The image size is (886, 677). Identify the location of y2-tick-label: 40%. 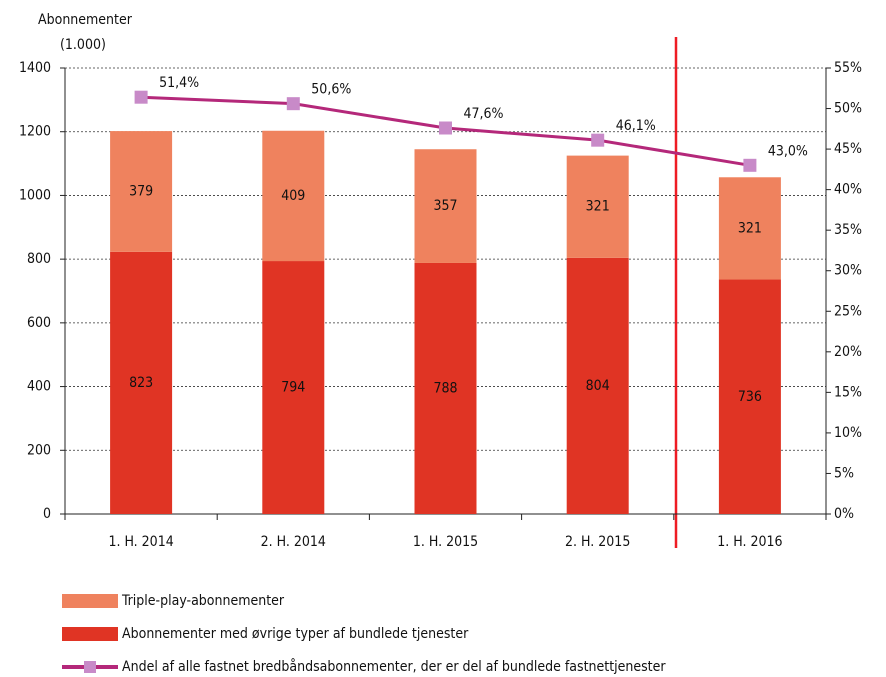
(848, 190).